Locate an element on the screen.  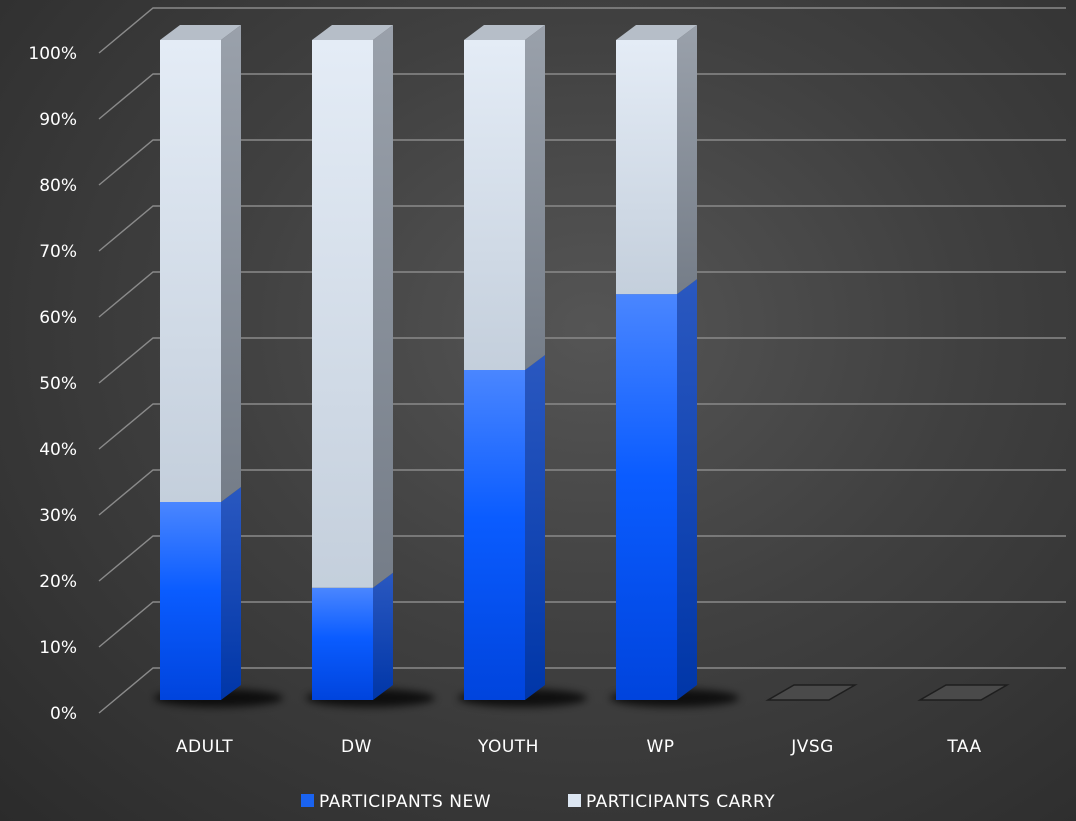
y-tick-label: 30% is located at coordinates (58, 516).